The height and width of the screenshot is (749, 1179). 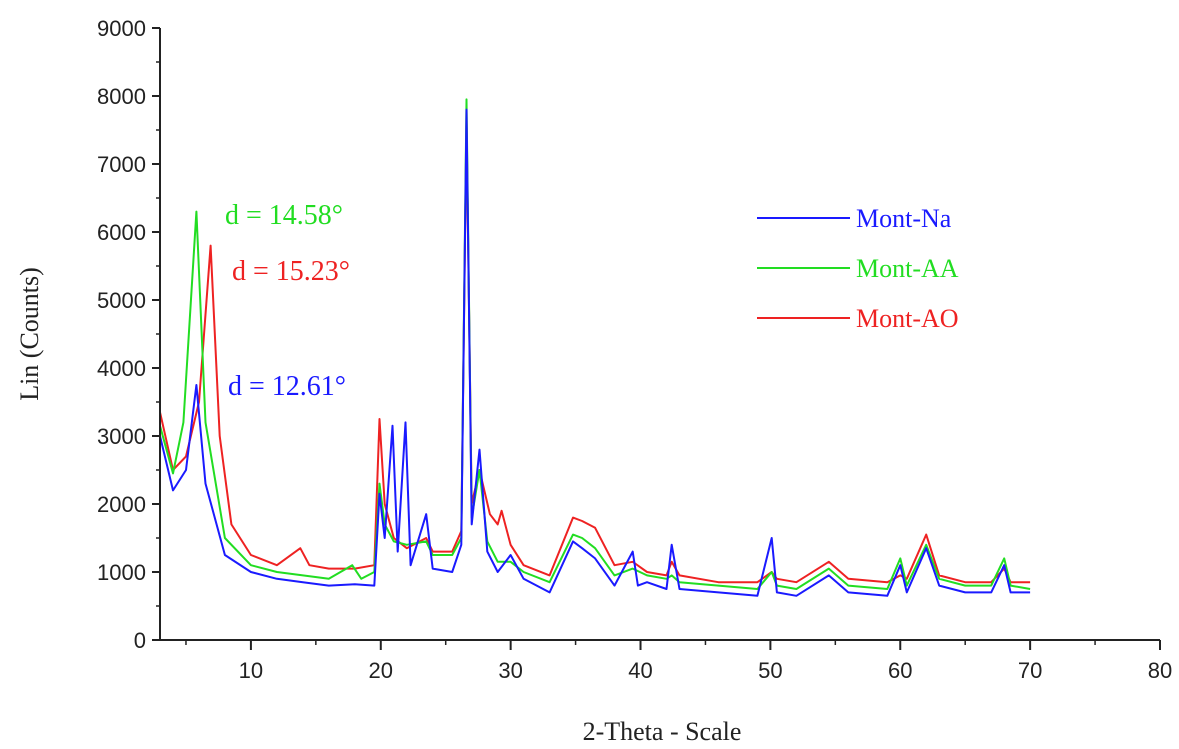 I want to click on peak-annotation: d = 14.58°, so click(x=284, y=215).